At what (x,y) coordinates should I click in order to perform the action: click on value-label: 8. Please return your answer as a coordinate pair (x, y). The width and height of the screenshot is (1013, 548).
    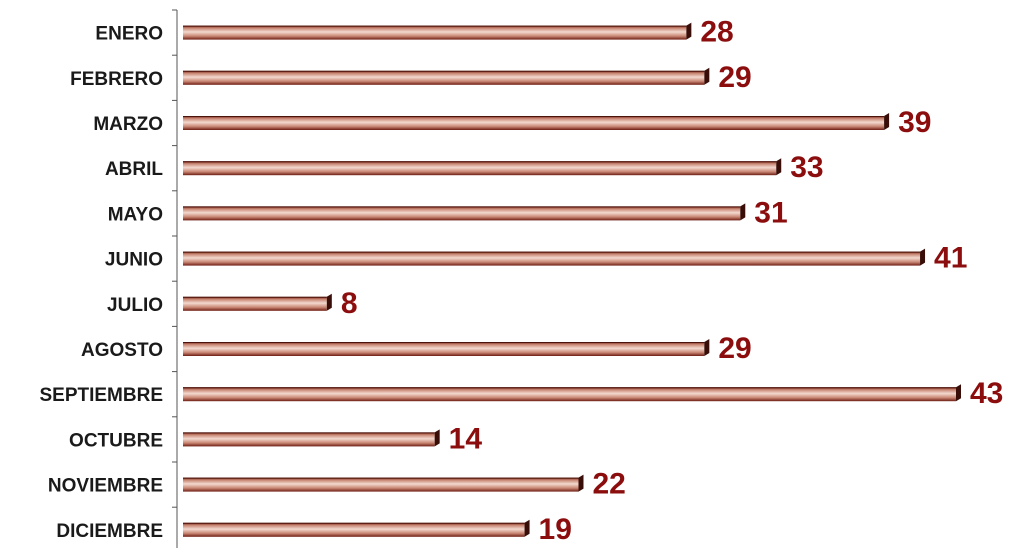
    Looking at the image, I should click on (349, 303).